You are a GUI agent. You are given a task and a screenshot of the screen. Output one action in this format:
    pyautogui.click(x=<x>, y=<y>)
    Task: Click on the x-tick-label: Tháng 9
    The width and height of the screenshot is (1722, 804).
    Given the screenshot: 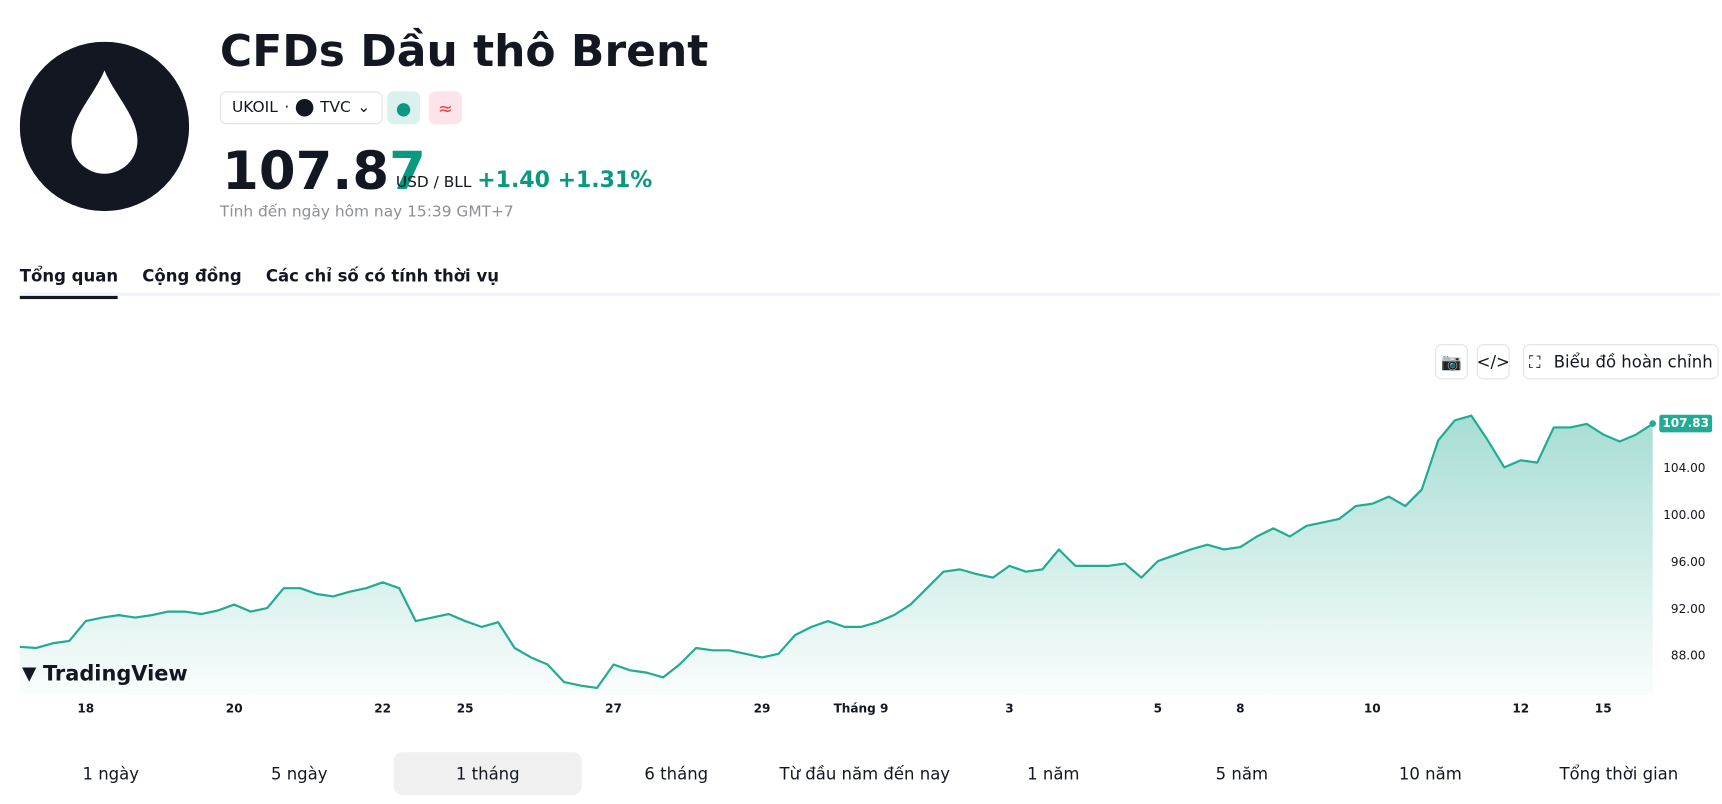 What is the action you would take?
    pyautogui.click(x=861, y=709)
    